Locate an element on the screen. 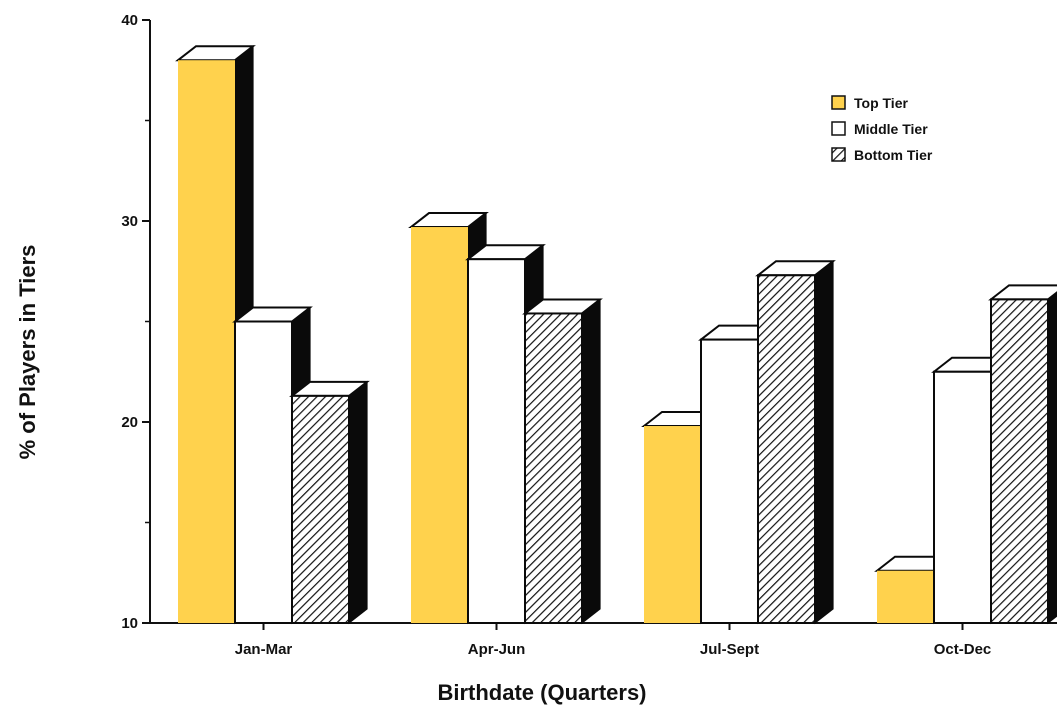  y-tick-label: 10 is located at coordinates (129, 623).